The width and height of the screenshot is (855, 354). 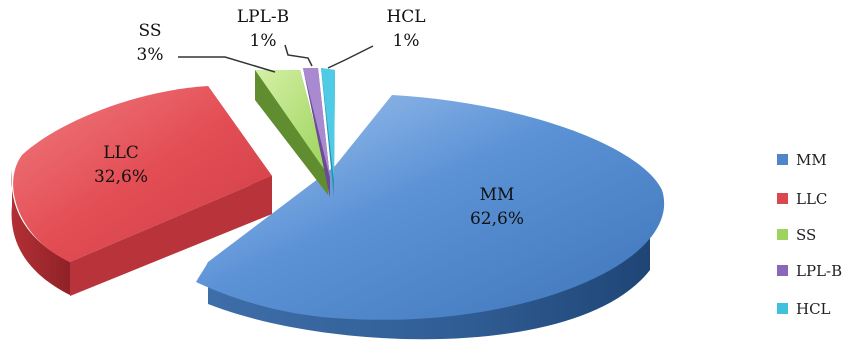 I want to click on slice-llc-side, so click(x=41, y=232).